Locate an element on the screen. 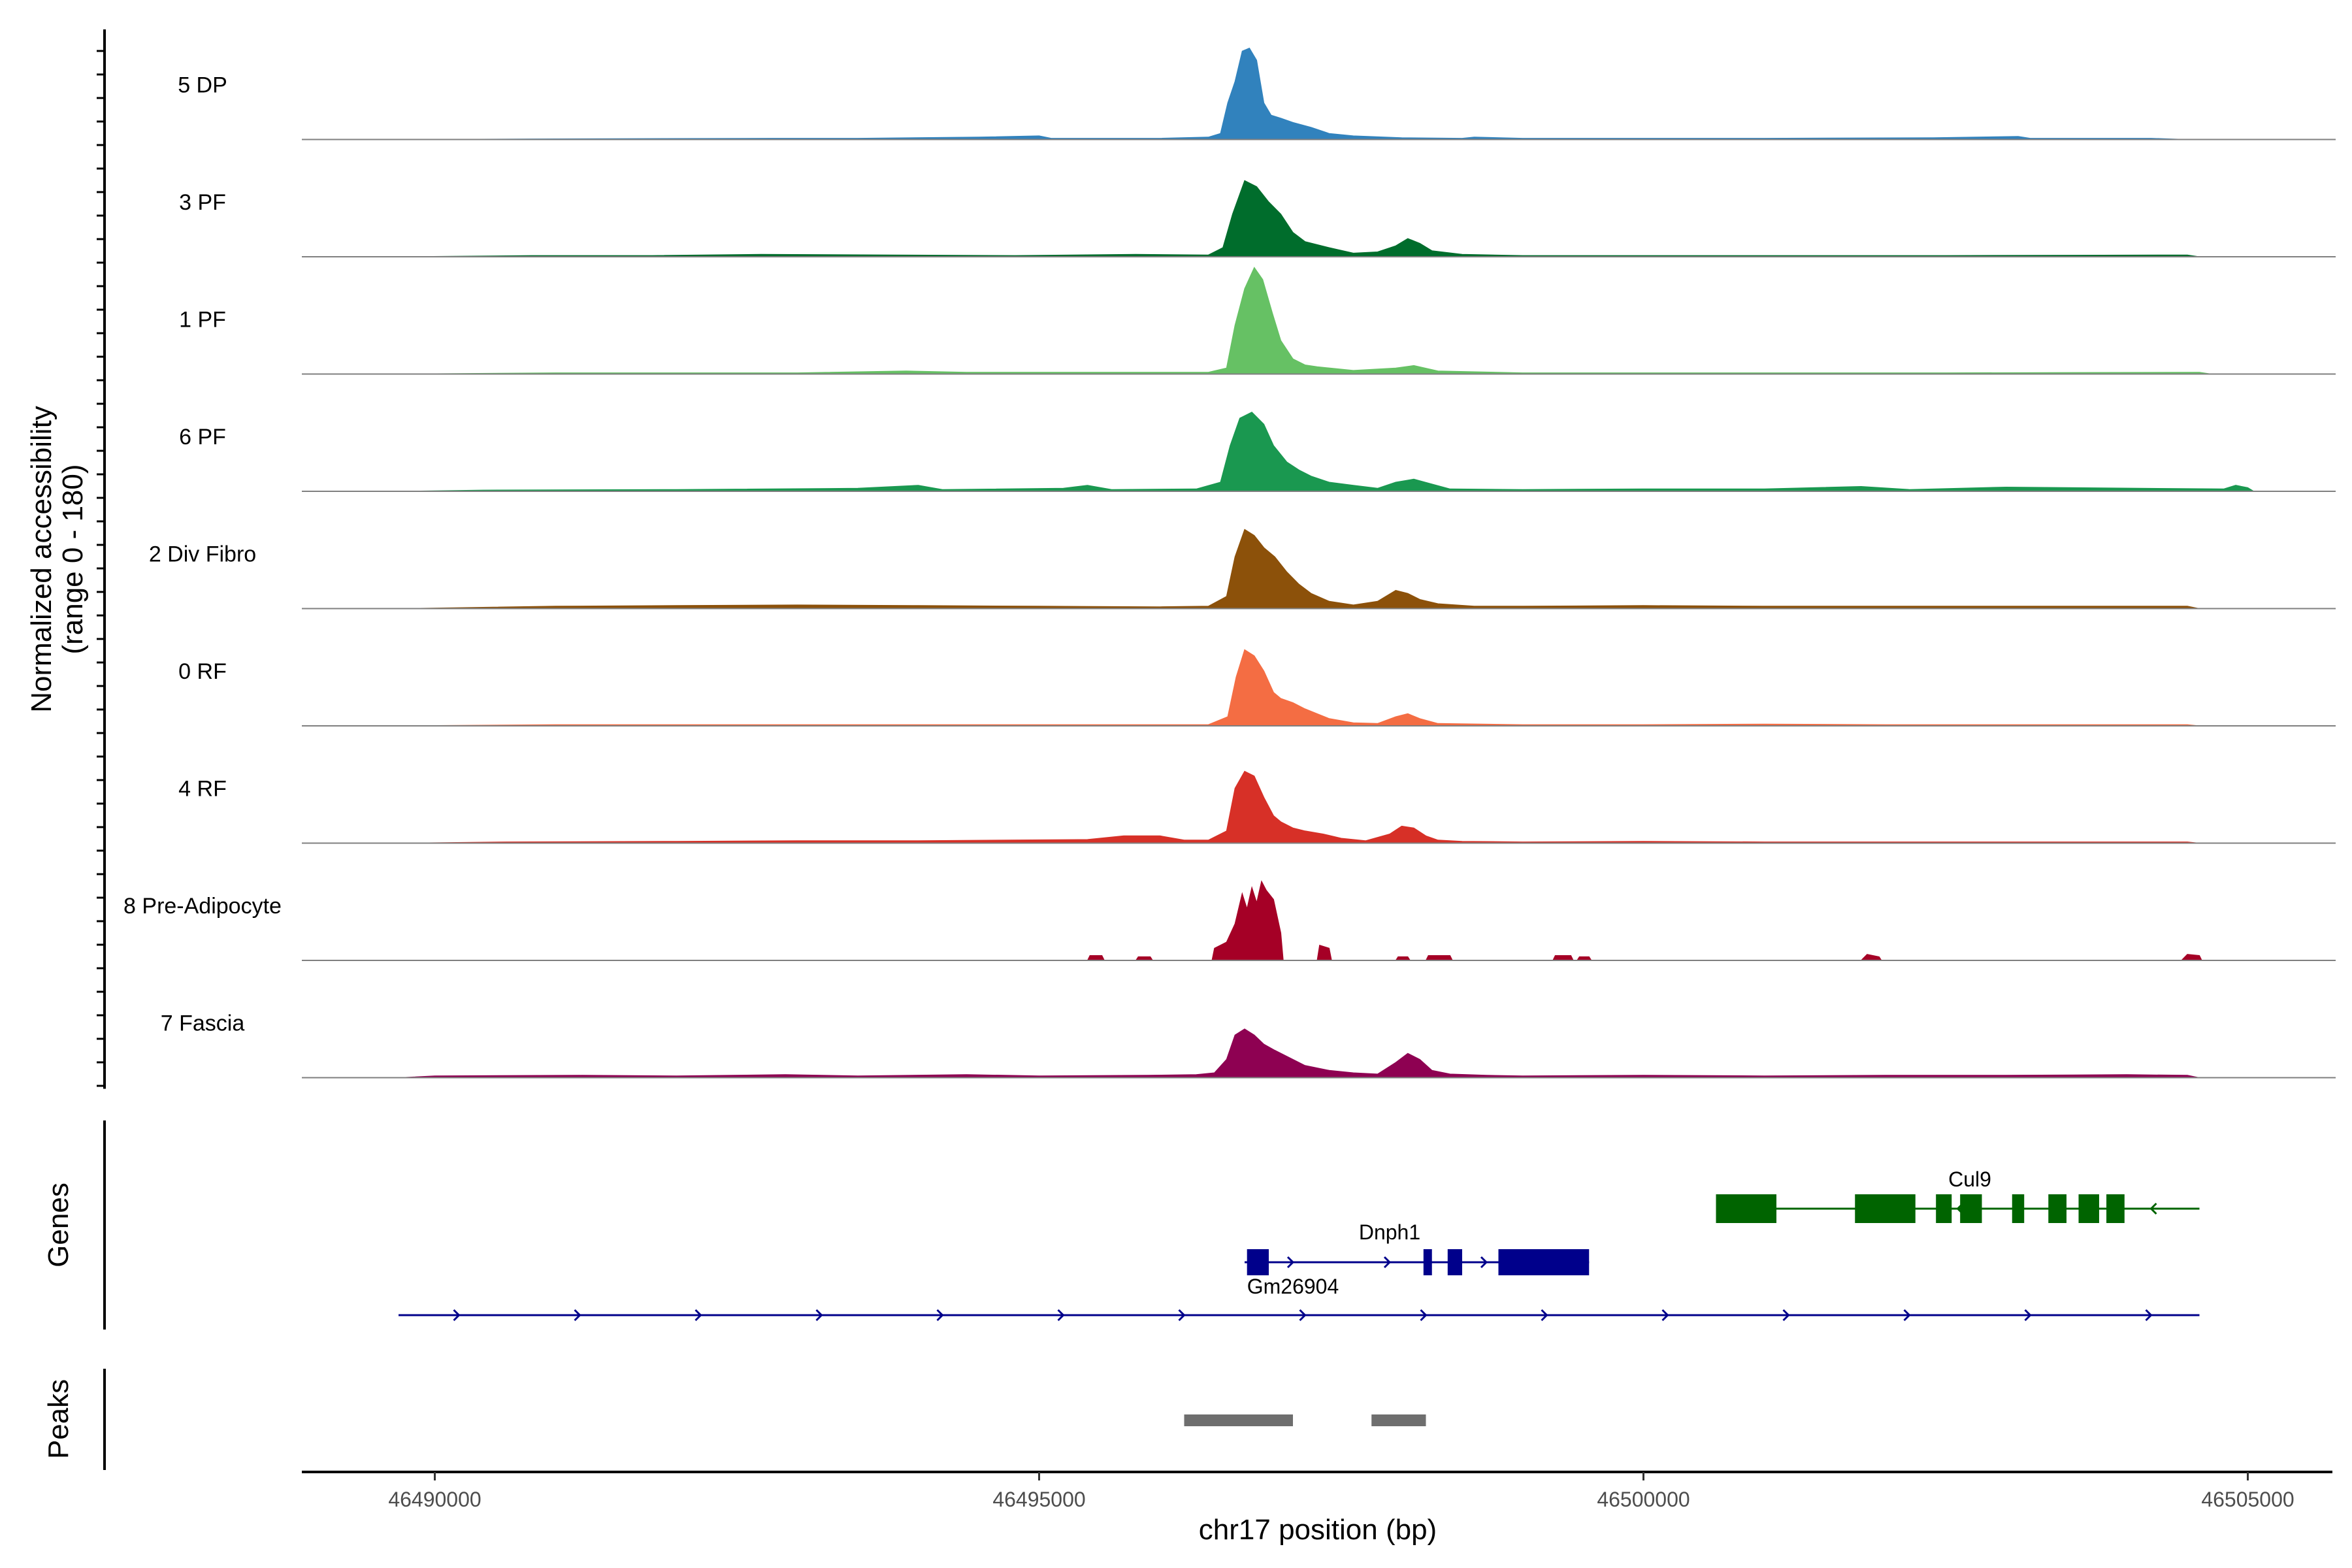  x-tick-label: 46490000 is located at coordinates (434, 1499).